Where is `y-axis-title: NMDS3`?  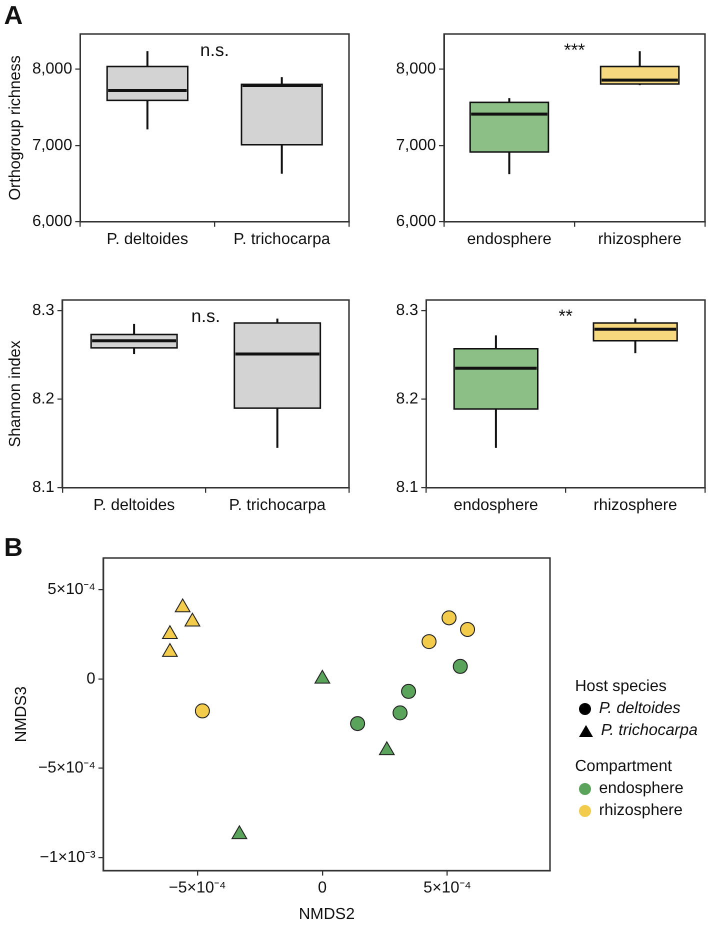
y-axis-title: NMDS3 is located at coordinates (21, 714).